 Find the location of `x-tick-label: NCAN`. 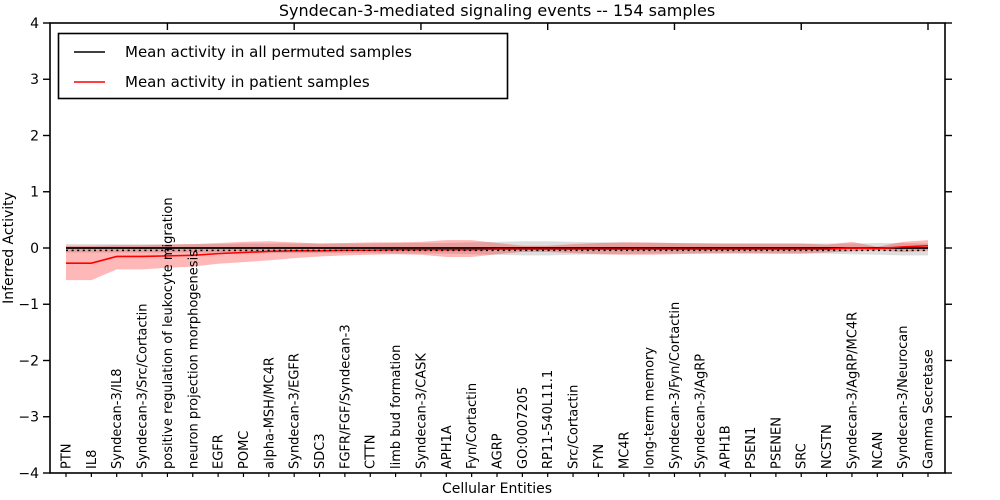

x-tick-label: NCAN is located at coordinates (878, 450).